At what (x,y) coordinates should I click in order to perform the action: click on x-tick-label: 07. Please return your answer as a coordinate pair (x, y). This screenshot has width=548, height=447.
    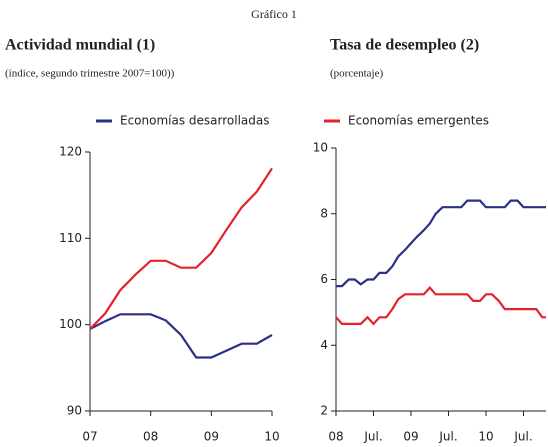
    Looking at the image, I should click on (89, 437).